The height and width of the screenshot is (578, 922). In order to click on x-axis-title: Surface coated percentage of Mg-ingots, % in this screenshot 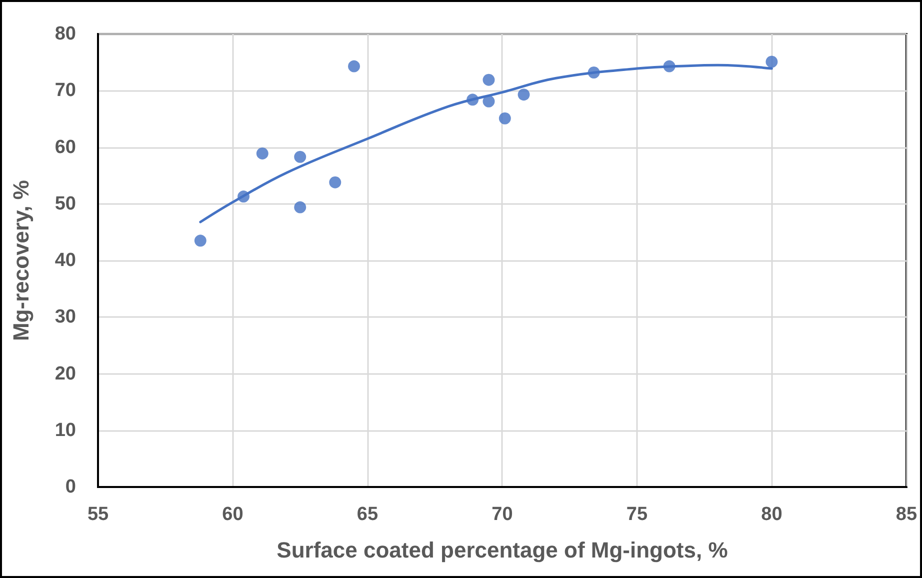, I will do `click(502, 550)`.